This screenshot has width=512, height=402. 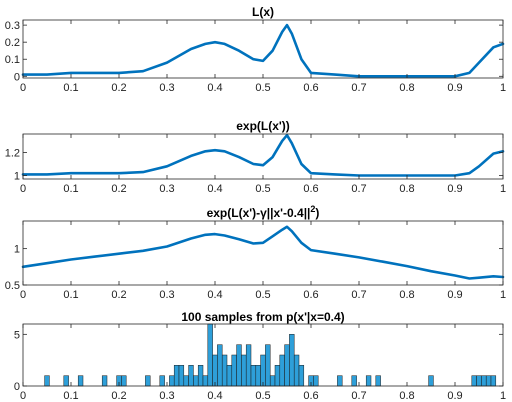 I want to click on panel-title-superscript: 2, so click(x=312, y=209).